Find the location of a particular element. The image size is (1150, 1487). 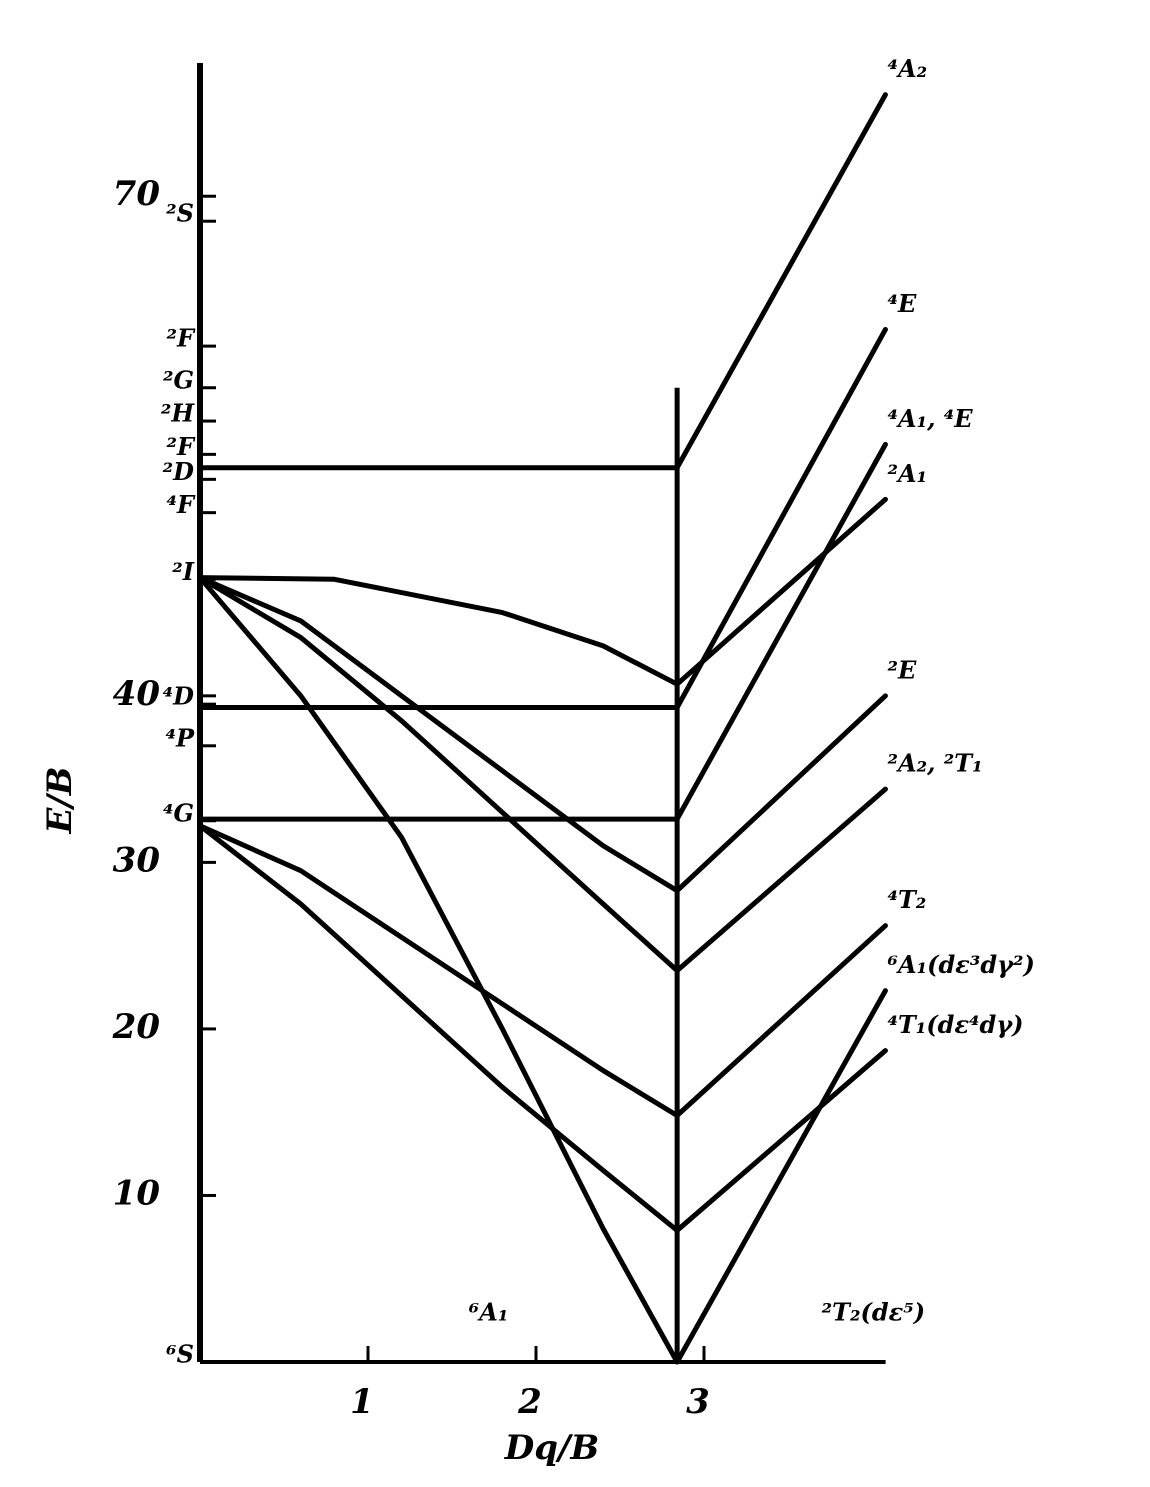

y-tick-label: 30 is located at coordinates (137, 860).